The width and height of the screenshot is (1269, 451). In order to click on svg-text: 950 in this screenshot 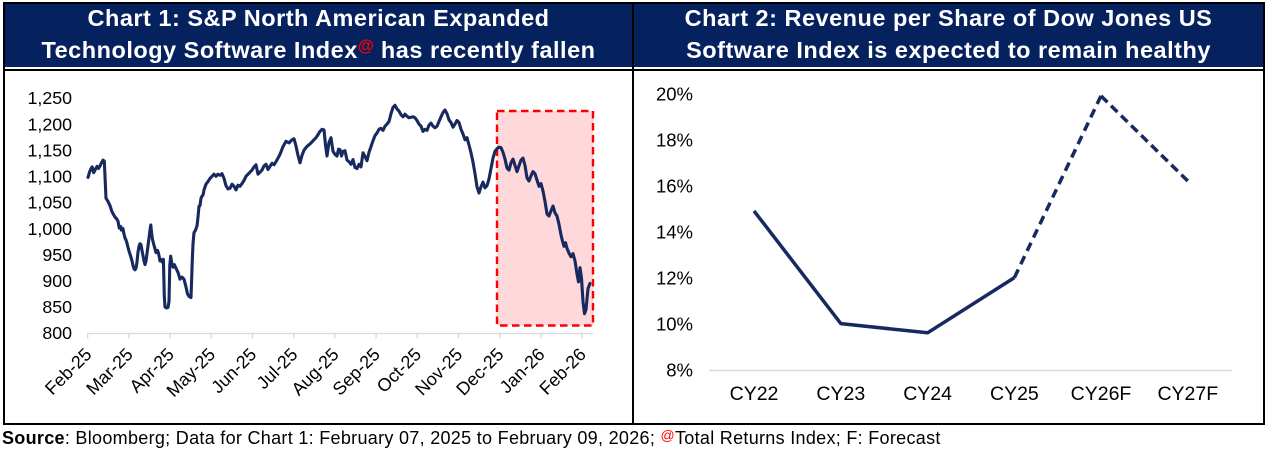, I will do `click(57, 255)`.